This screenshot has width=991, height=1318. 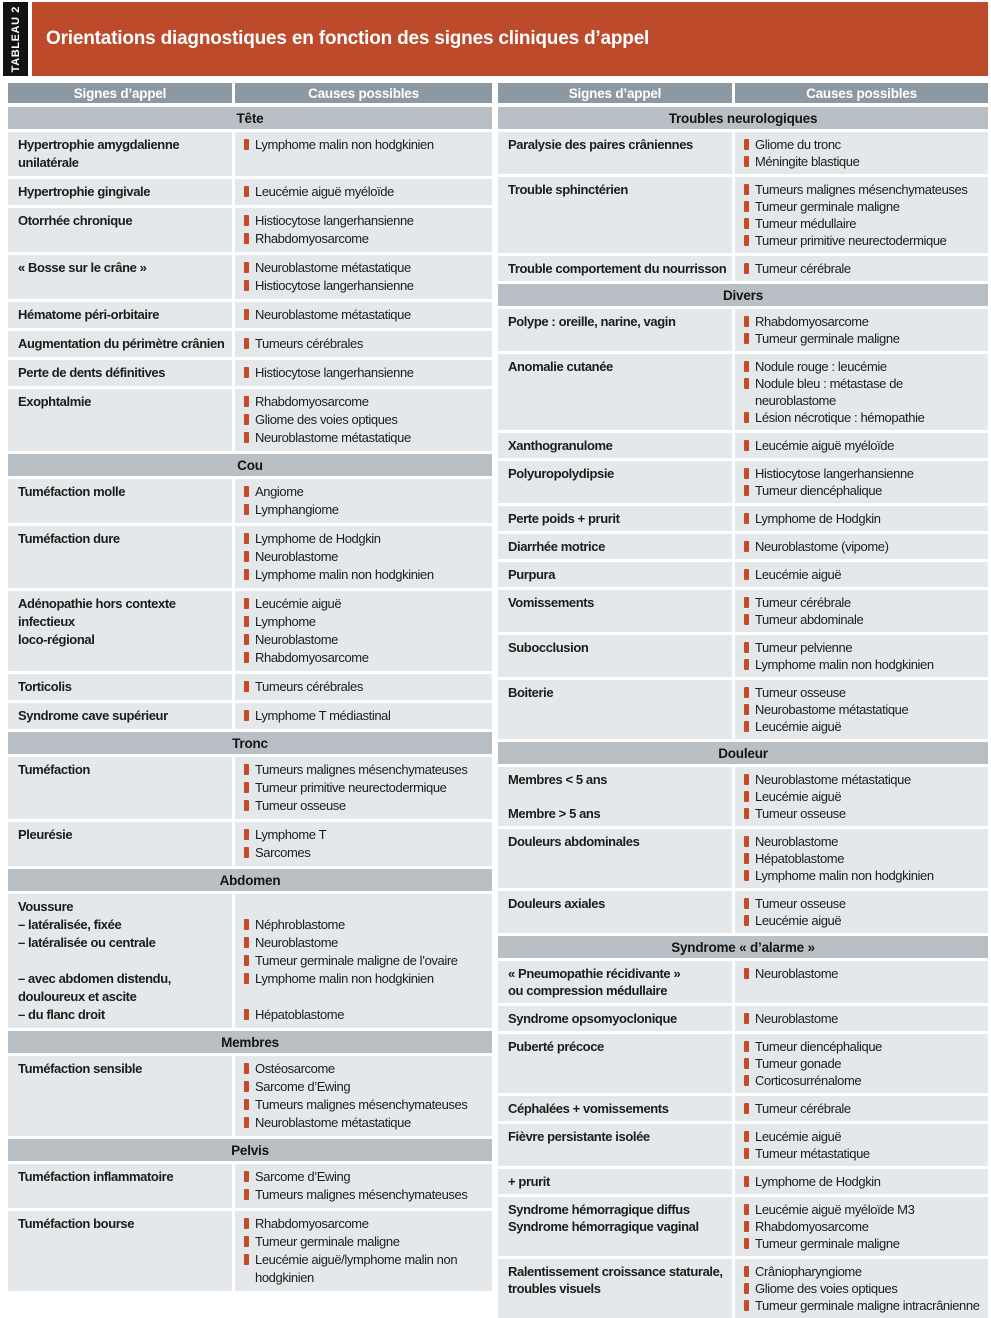 I want to click on cause-item: Lymphangiome, so click(x=366, y=510).